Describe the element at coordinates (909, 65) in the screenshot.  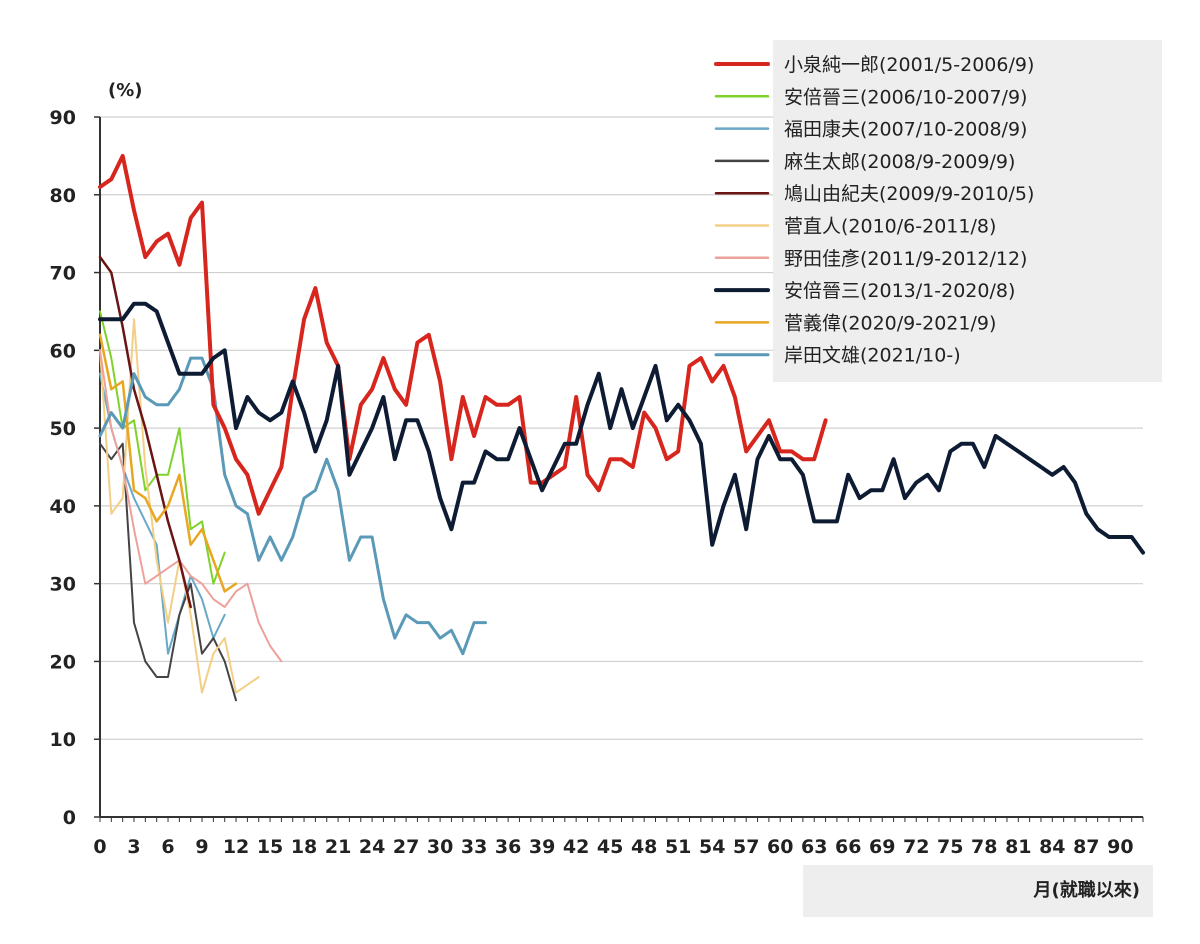
I see `legend-label: 小泉純一郎(2001/5-2006/9)` at that location.